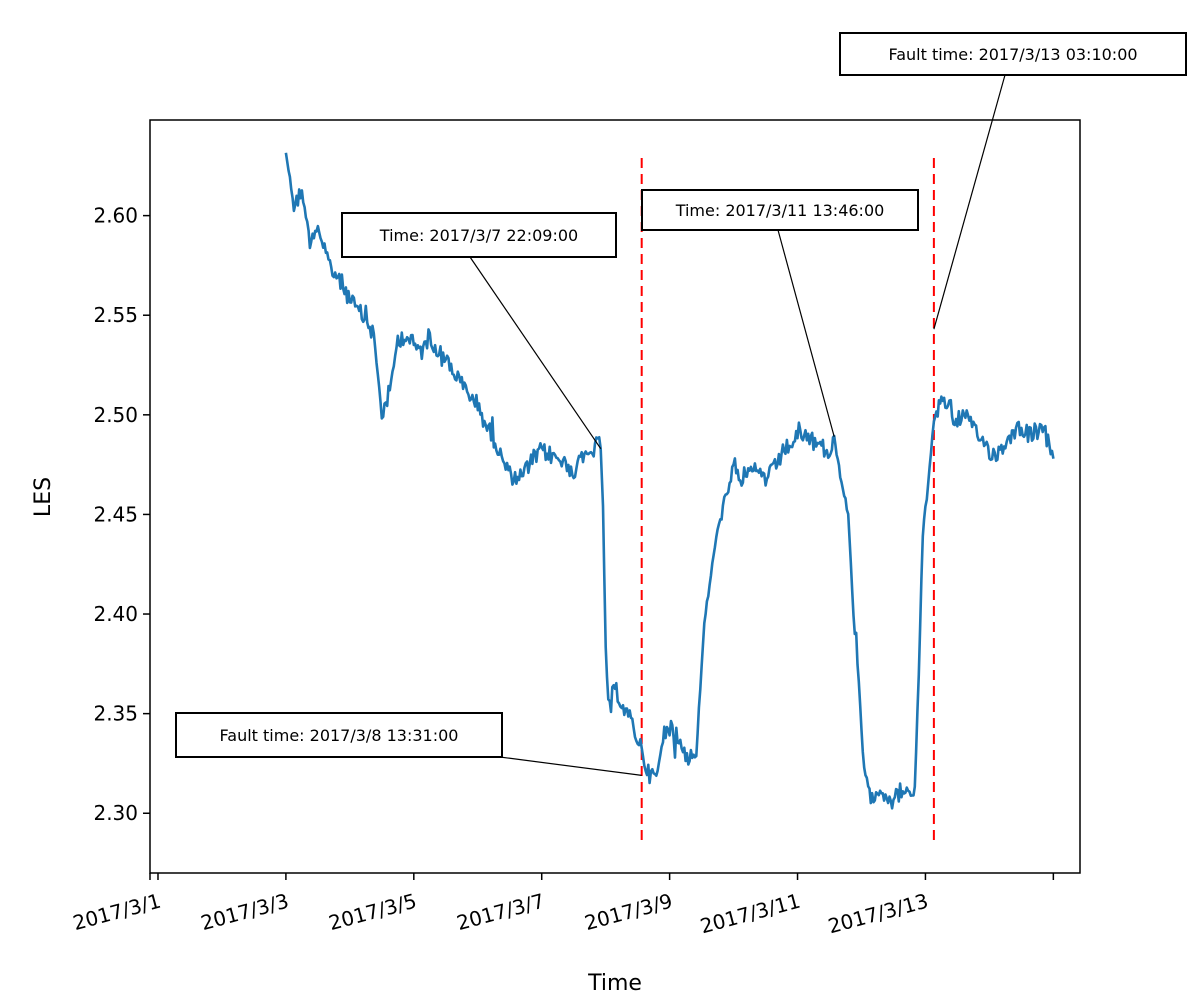 This screenshot has height=1000, width=1200. What do you see at coordinates (614, 983) in the screenshot?
I see `x-axis-title: Time` at bounding box center [614, 983].